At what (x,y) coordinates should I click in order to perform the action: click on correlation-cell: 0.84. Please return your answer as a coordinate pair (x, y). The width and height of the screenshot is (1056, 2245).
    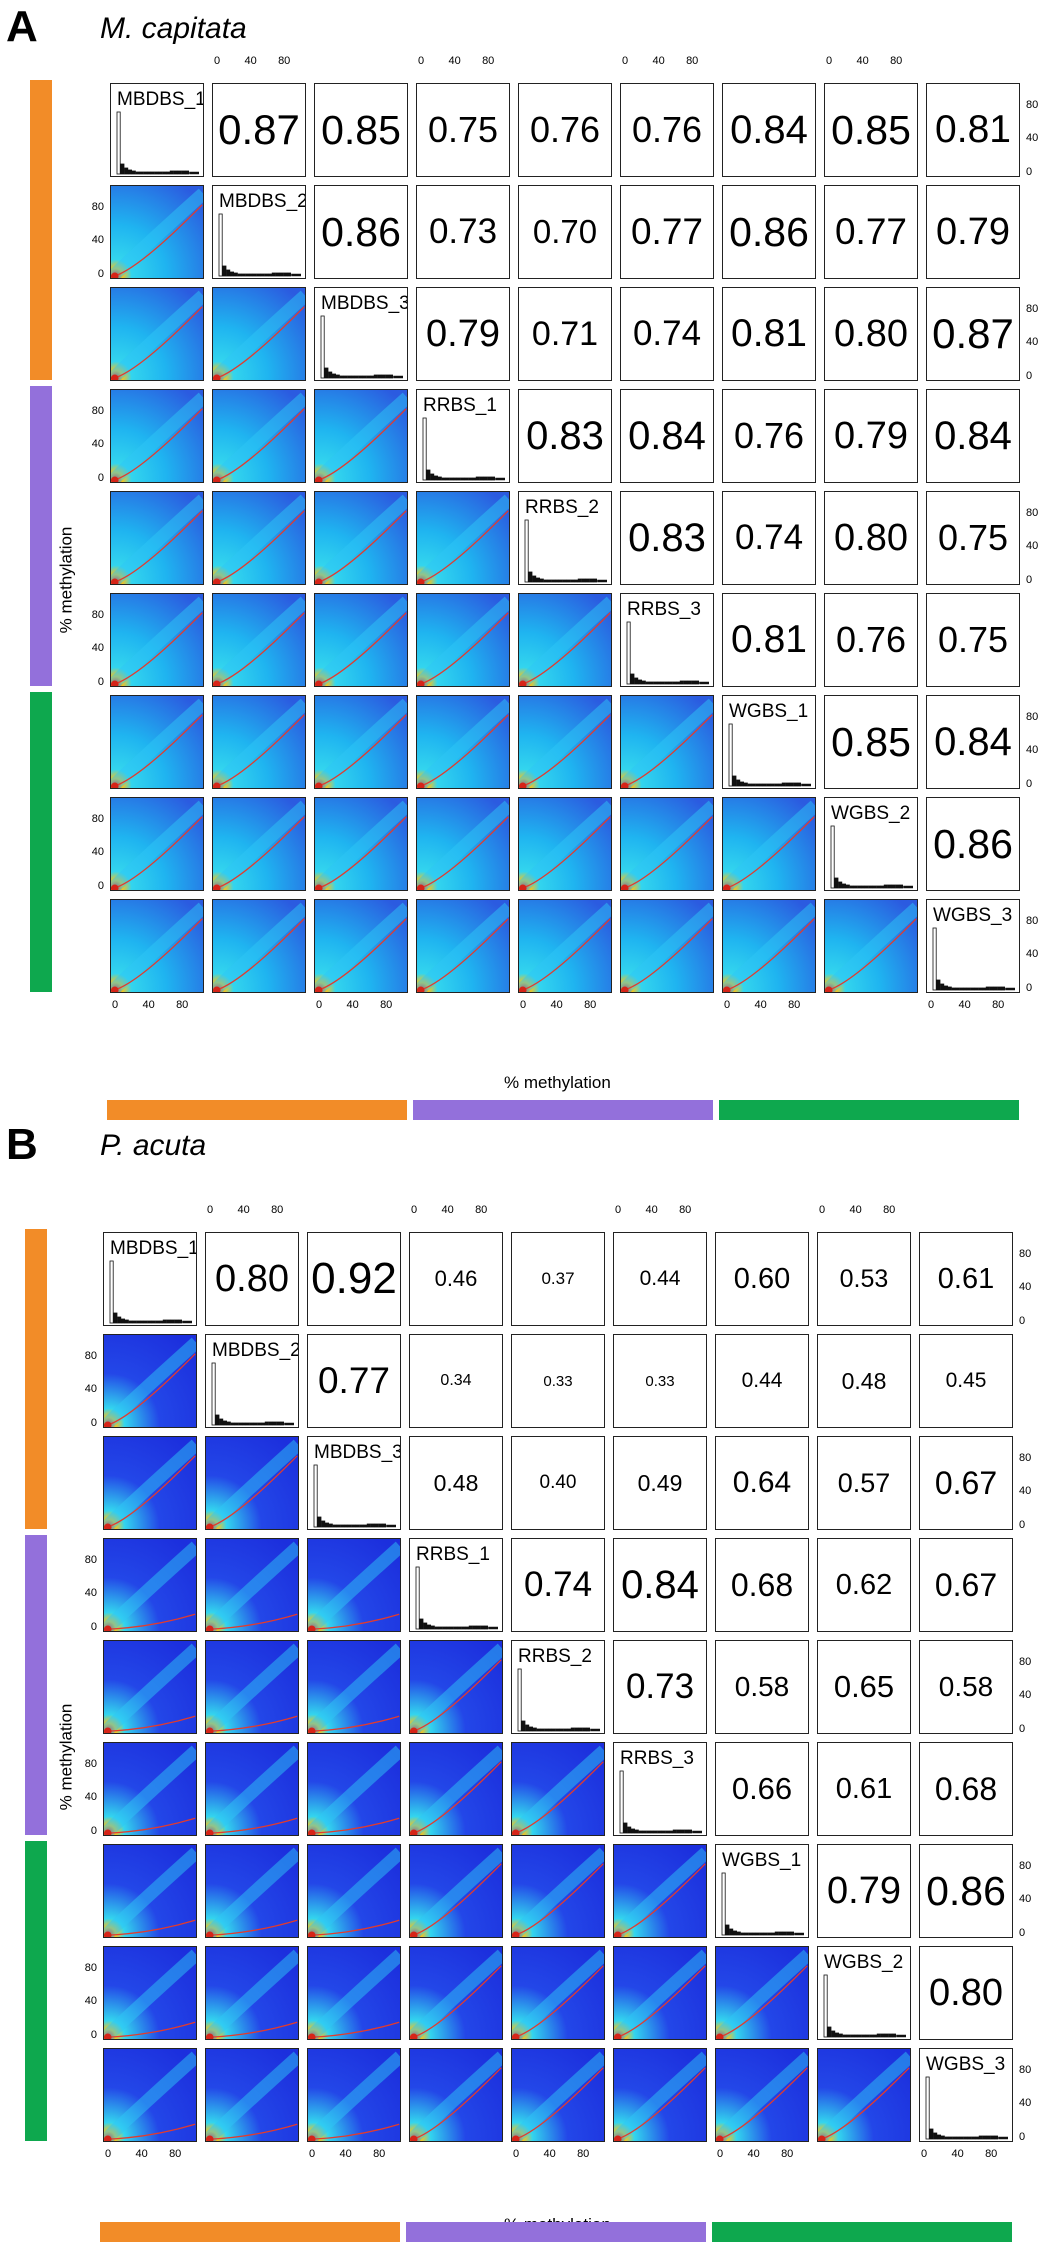
    Looking at the image, I should click on (769, 130).